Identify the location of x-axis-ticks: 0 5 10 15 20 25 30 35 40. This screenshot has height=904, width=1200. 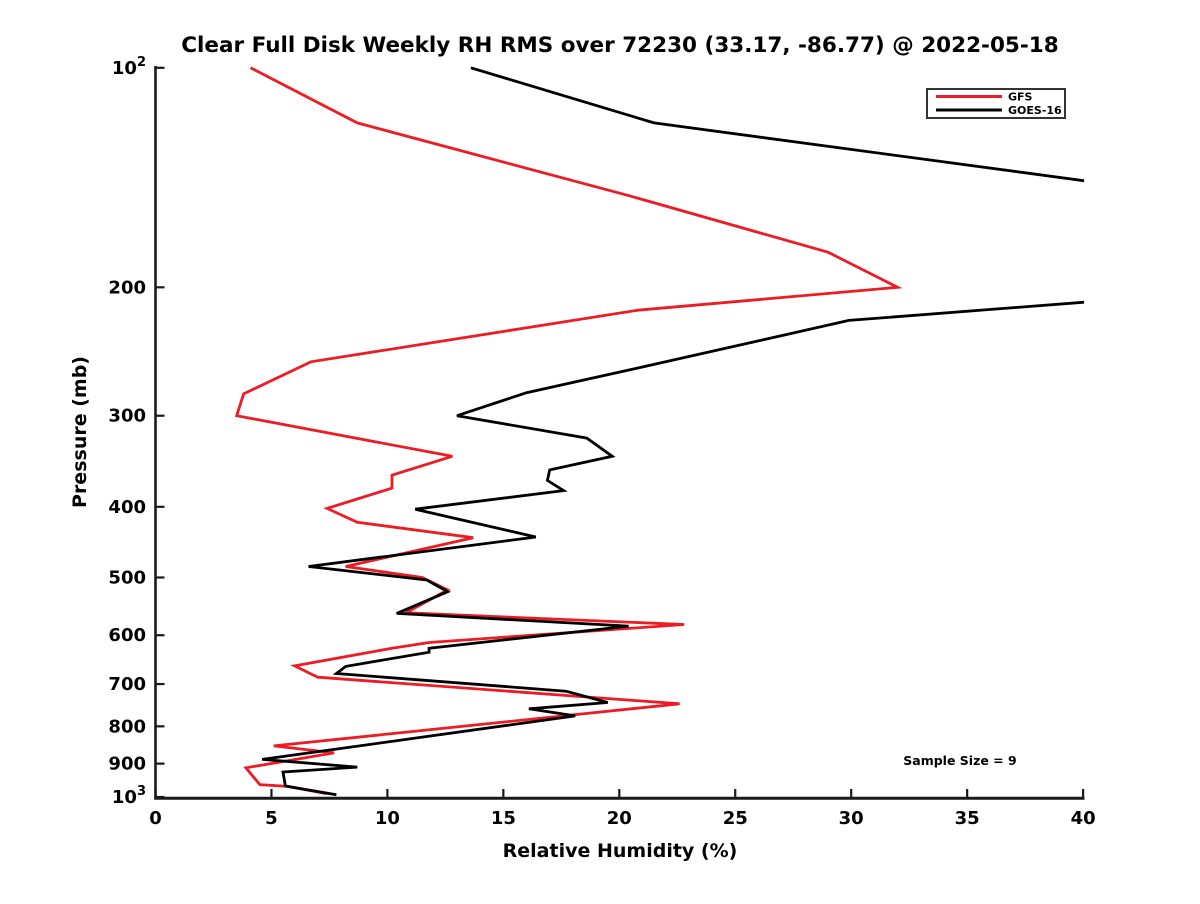
(622, 809).